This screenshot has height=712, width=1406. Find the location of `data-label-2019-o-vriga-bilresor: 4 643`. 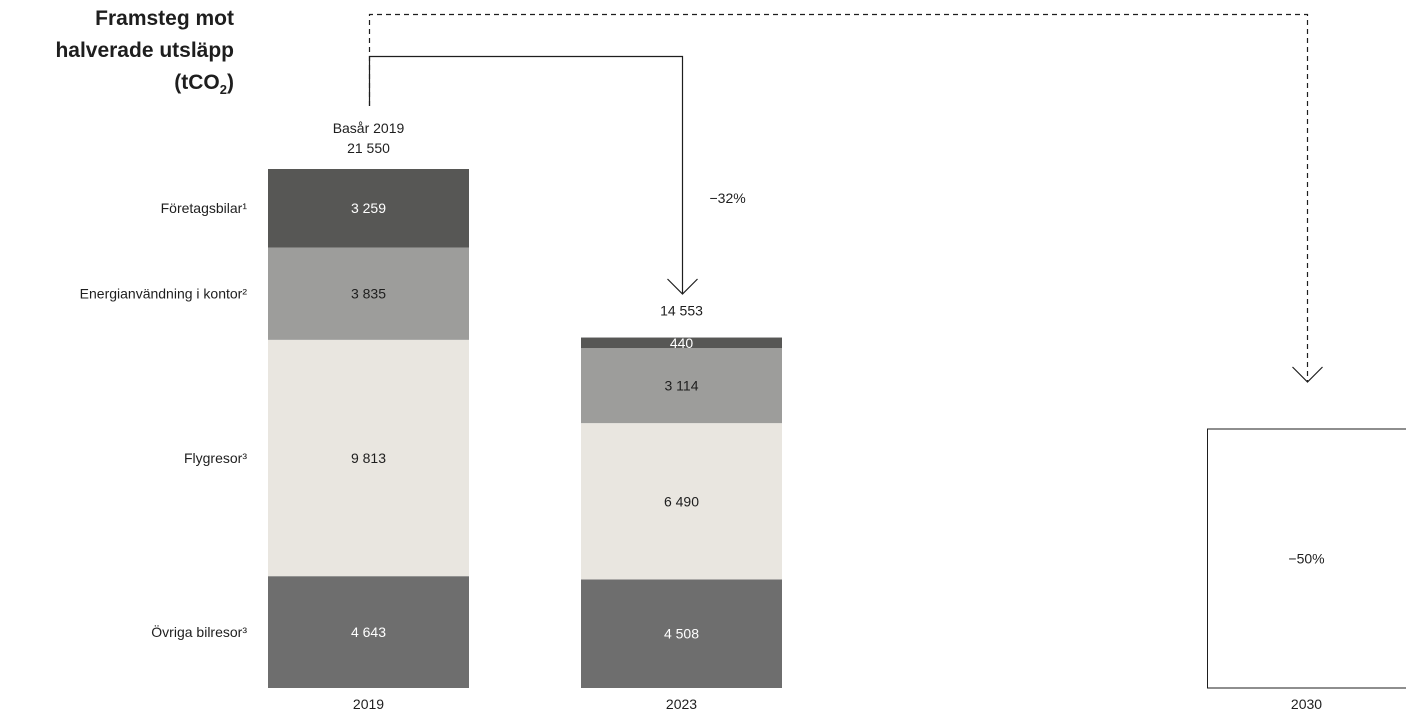

data-label-2019-o-vriga-bilresor: 4 643 is located at coordinates (368, 632).